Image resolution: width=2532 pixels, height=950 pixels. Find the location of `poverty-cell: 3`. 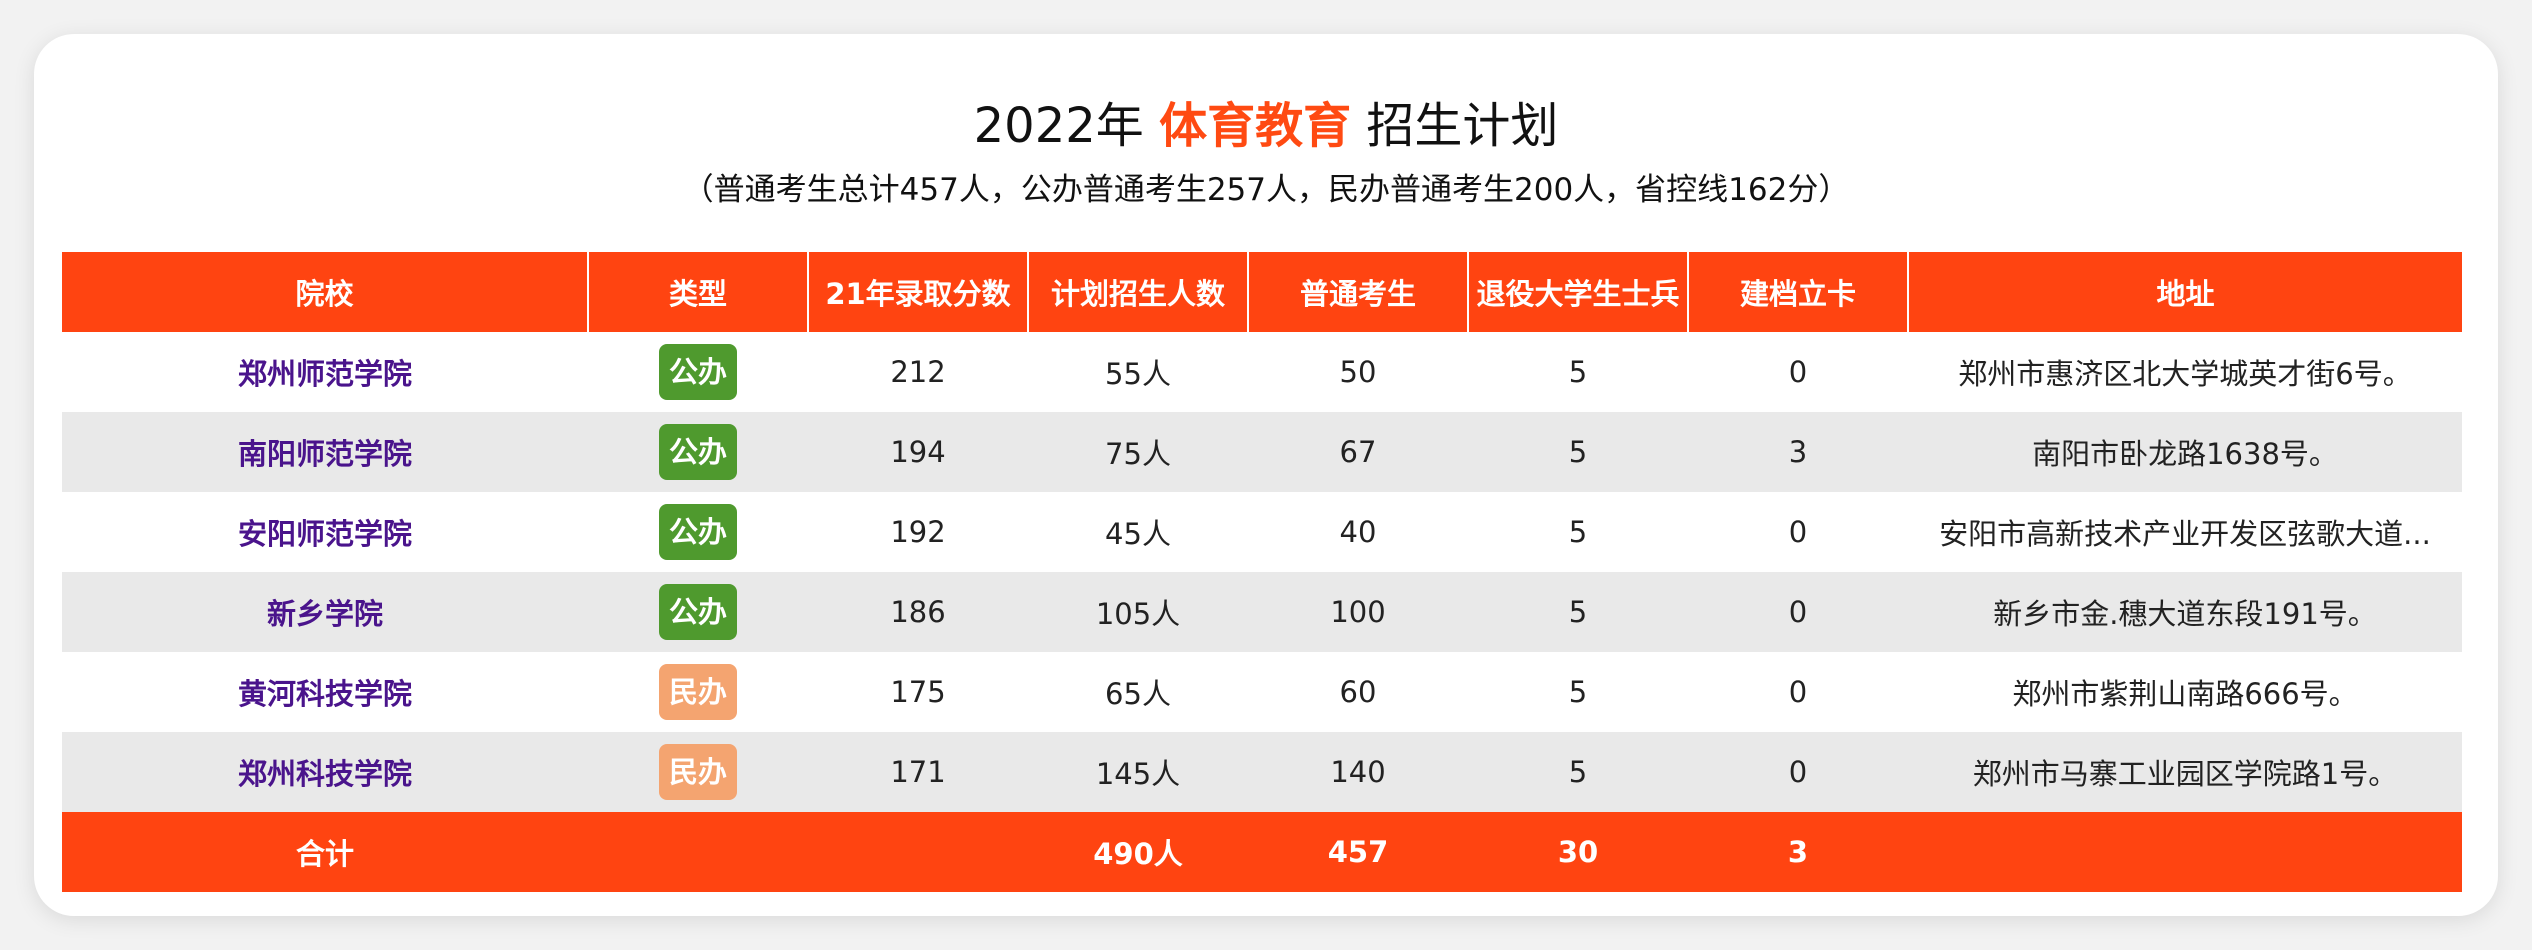

poverty-cell: 3 is located at coordinates (1798, 452).